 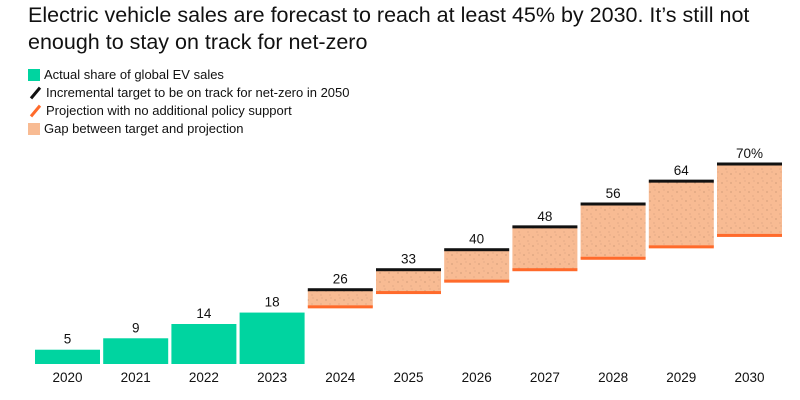 I want to click on legend-item-actual: Actual share of global EV sales, so click(x=189, y=75).